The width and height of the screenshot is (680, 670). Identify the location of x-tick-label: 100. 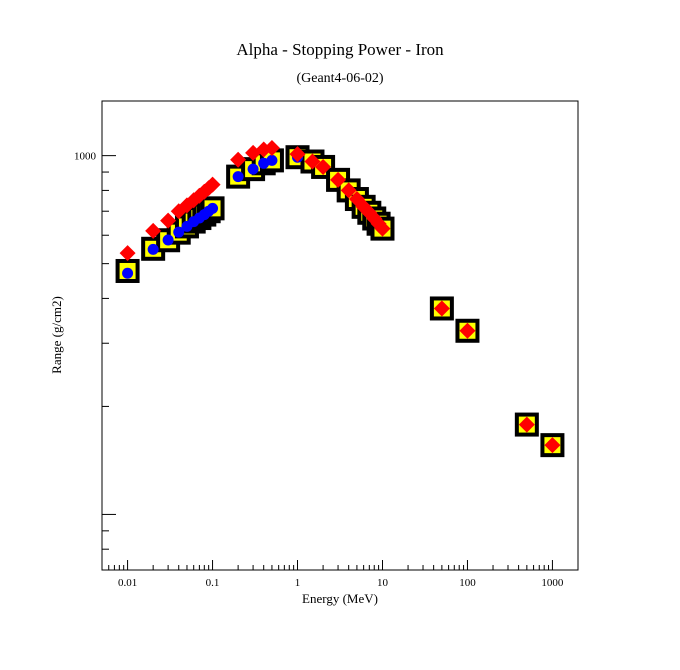
(467, 583).